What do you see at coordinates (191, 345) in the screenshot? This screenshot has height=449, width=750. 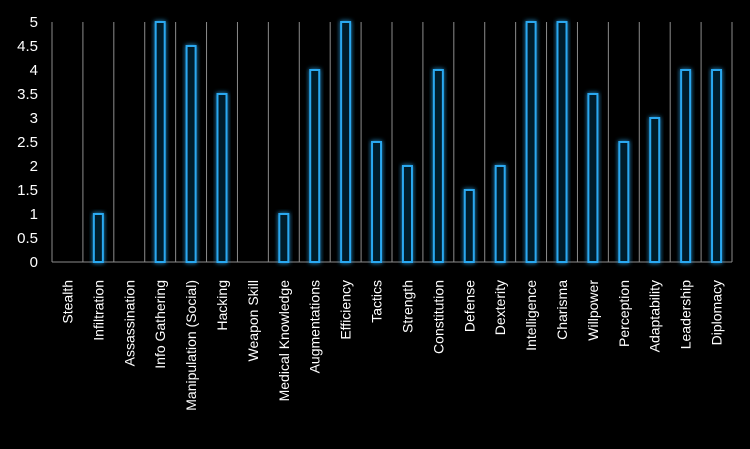 I see `x-tick-label: Manipulation (Social)` at bounding box center [191, 345].